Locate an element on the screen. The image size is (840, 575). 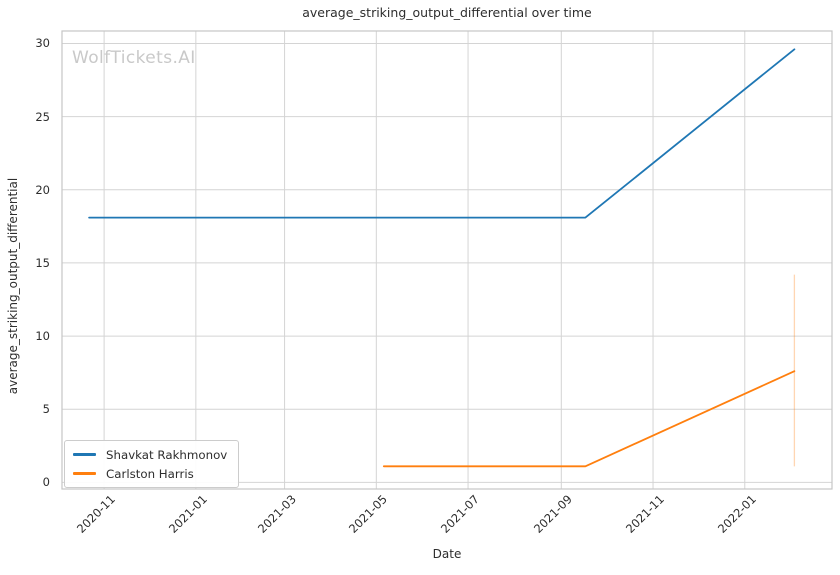
legend: Shavkat Rakhmonov Carlston Harris is located at coordinates (152, 464).